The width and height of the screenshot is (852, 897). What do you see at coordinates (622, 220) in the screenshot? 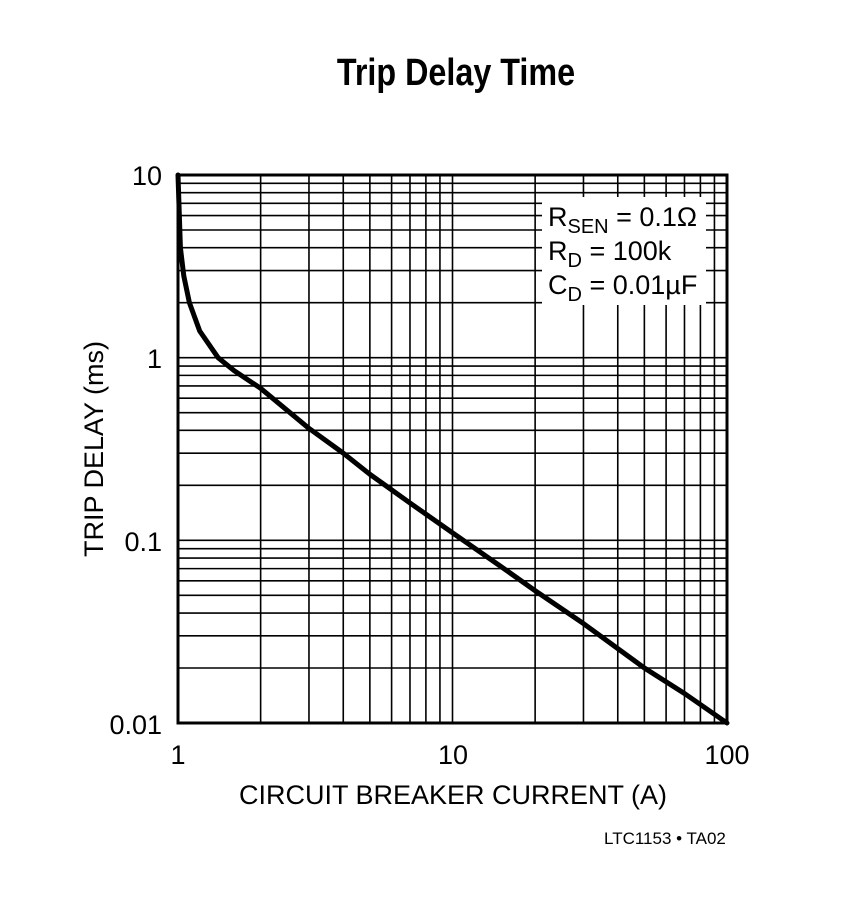
I see `note-rsen: RSEN = 0.1Ω` at bounding box center [622, 220].